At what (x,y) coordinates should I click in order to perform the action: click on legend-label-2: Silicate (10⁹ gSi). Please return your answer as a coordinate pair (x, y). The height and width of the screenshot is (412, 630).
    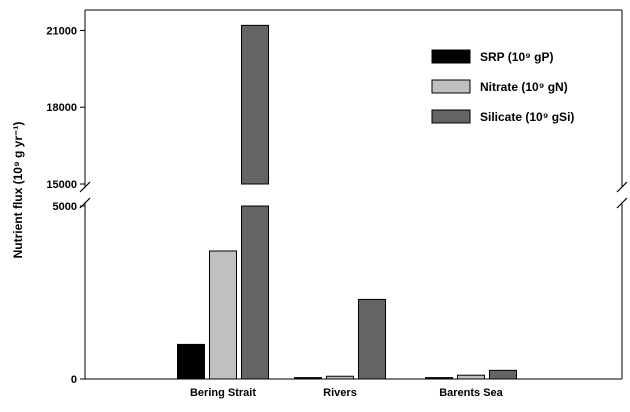
    Looking at the image, I should click on (527, 117).